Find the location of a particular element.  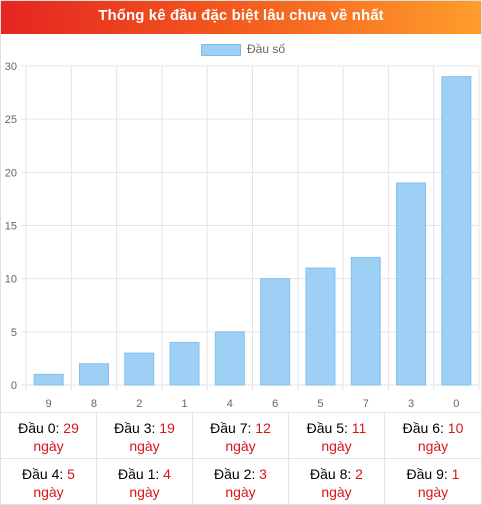

stat-cell: Đầu 4: 5 ngày is located at coordinates (49, 481).